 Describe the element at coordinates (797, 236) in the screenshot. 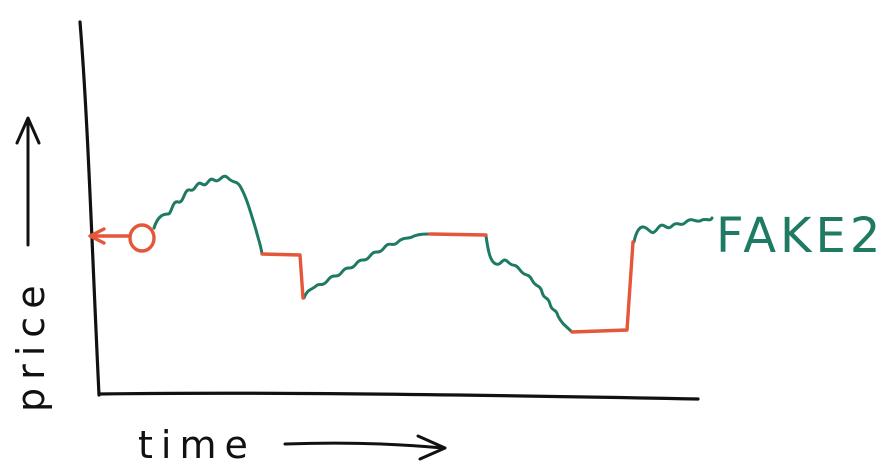

I see `series-label: FAKE2` at that location.